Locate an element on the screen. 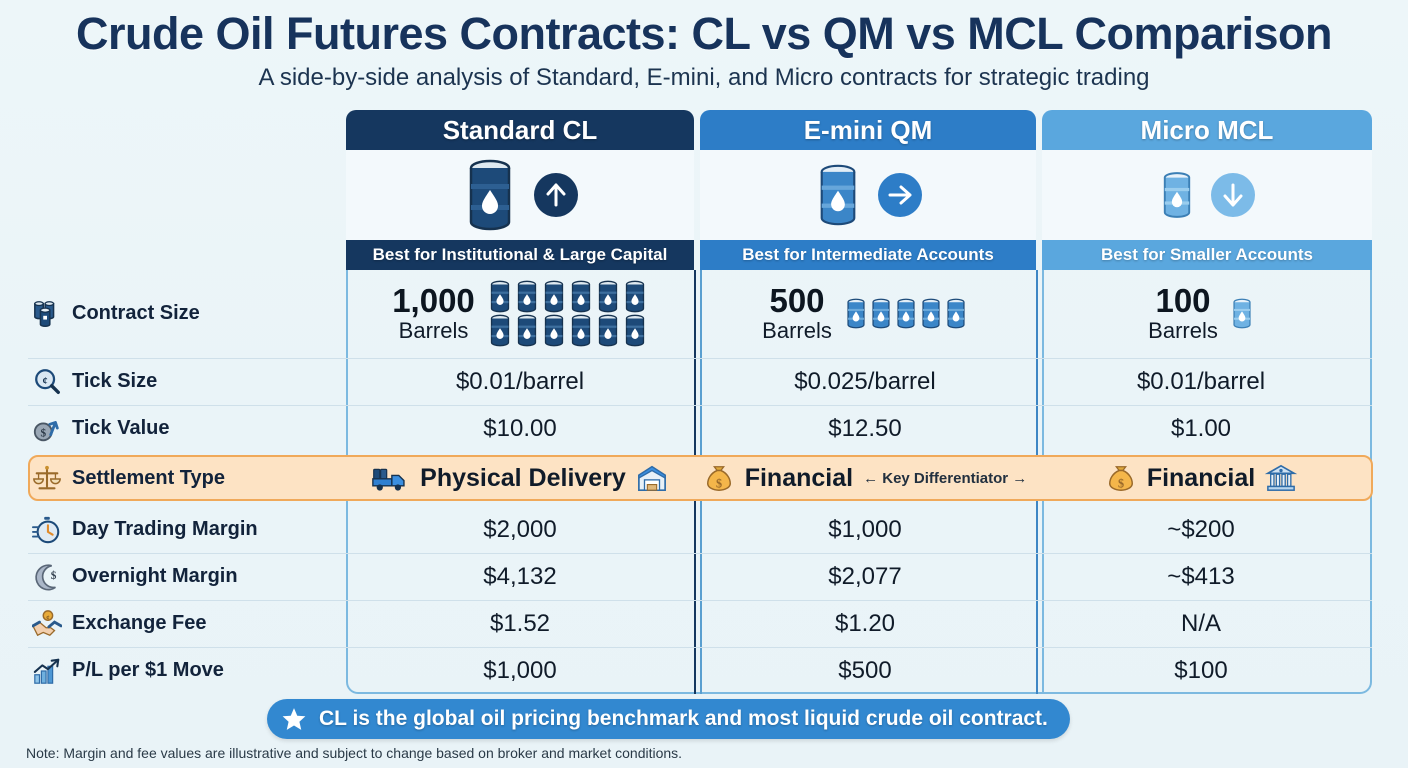 This screenshot has height=768, width=1408. settlement-text-qm: Financial is located at coordinates (799, 477).